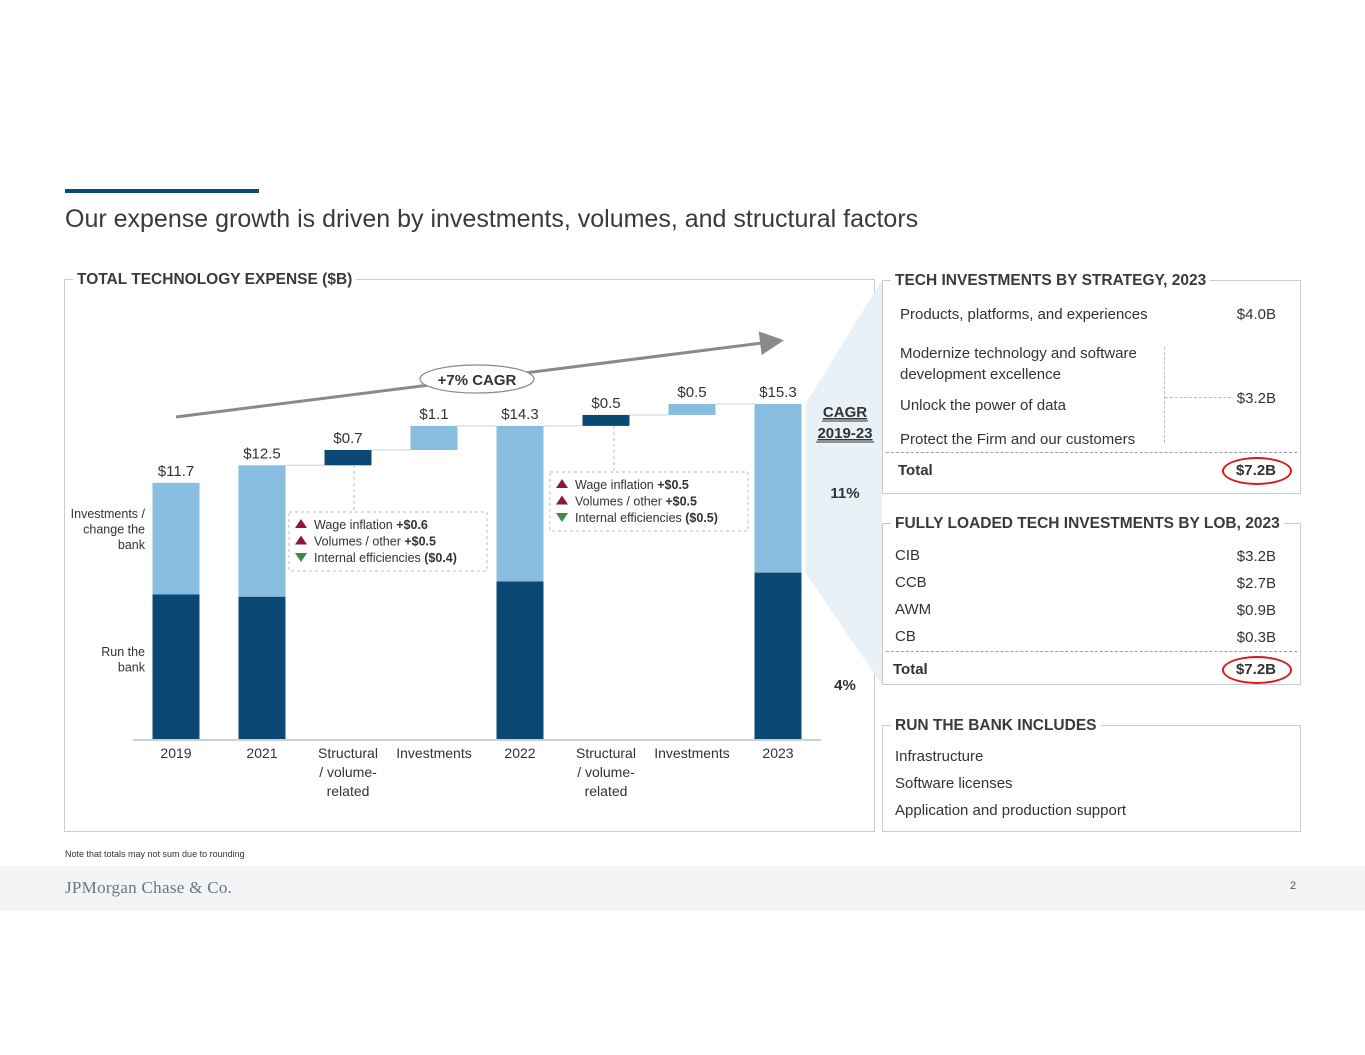 This screenshot has height=1055, width=1365. I want to click on x-tick-label: 2019, so click(175, 753).